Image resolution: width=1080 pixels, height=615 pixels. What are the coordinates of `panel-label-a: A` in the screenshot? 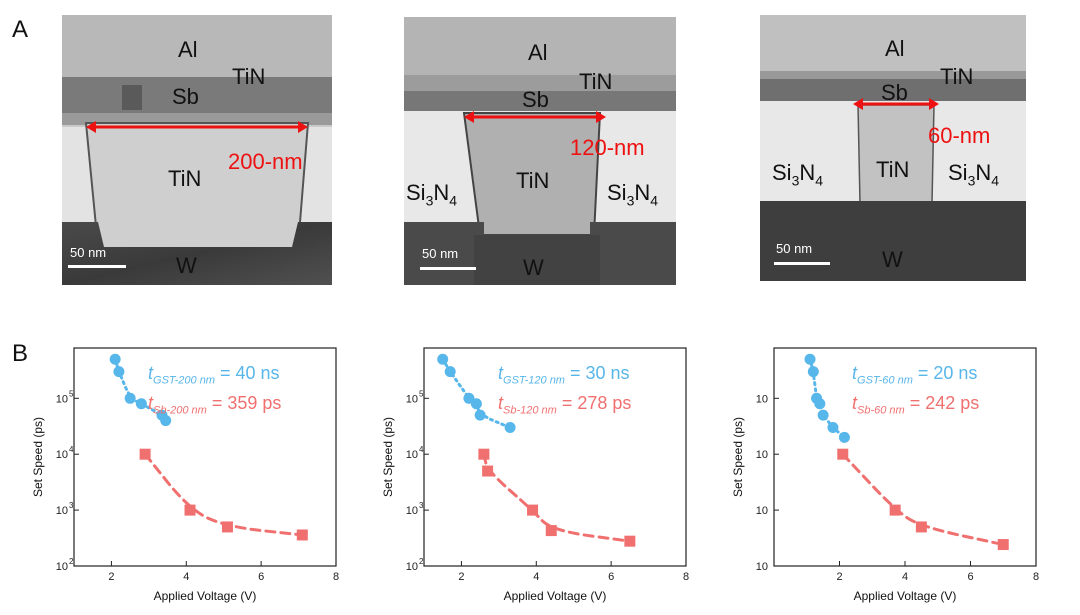 It's located at (20, 29).